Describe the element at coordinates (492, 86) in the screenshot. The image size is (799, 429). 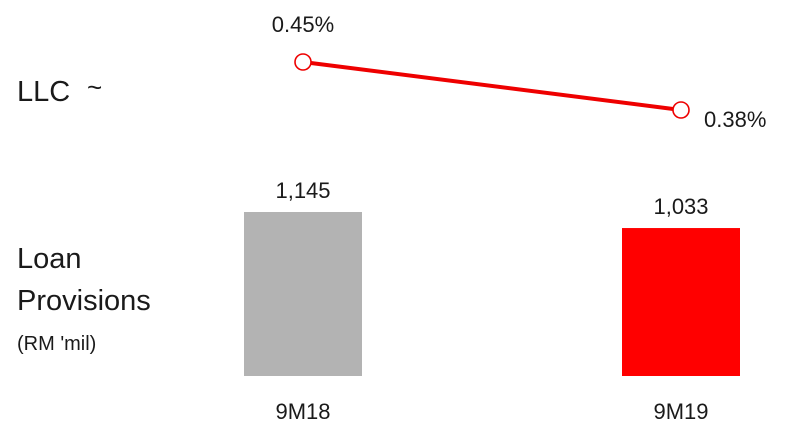
I see `llc-series-line` at that location.